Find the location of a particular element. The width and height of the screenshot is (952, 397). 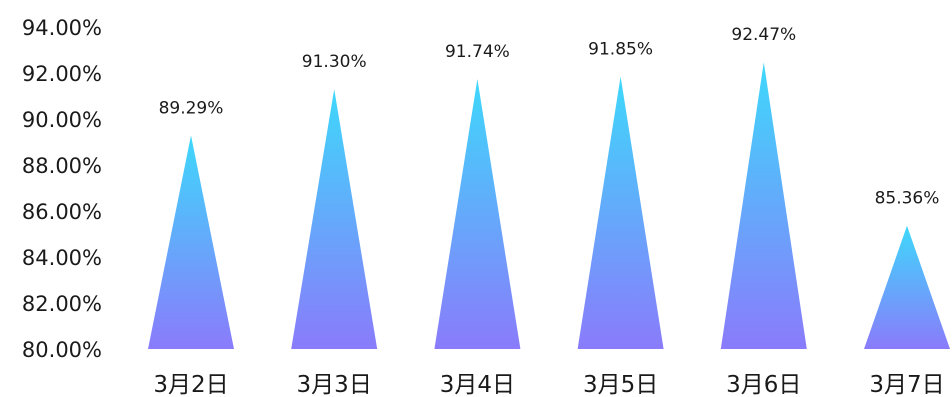

y-tick-label: 86.00% is located at coordinates (62, 212).